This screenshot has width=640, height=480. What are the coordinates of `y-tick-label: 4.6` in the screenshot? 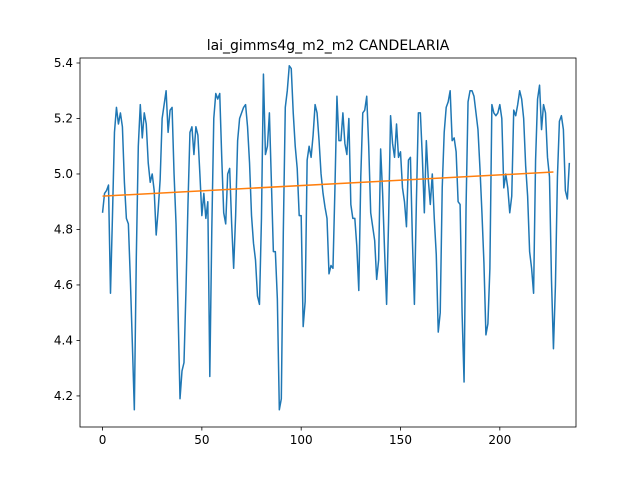 It's located at (63, 285).